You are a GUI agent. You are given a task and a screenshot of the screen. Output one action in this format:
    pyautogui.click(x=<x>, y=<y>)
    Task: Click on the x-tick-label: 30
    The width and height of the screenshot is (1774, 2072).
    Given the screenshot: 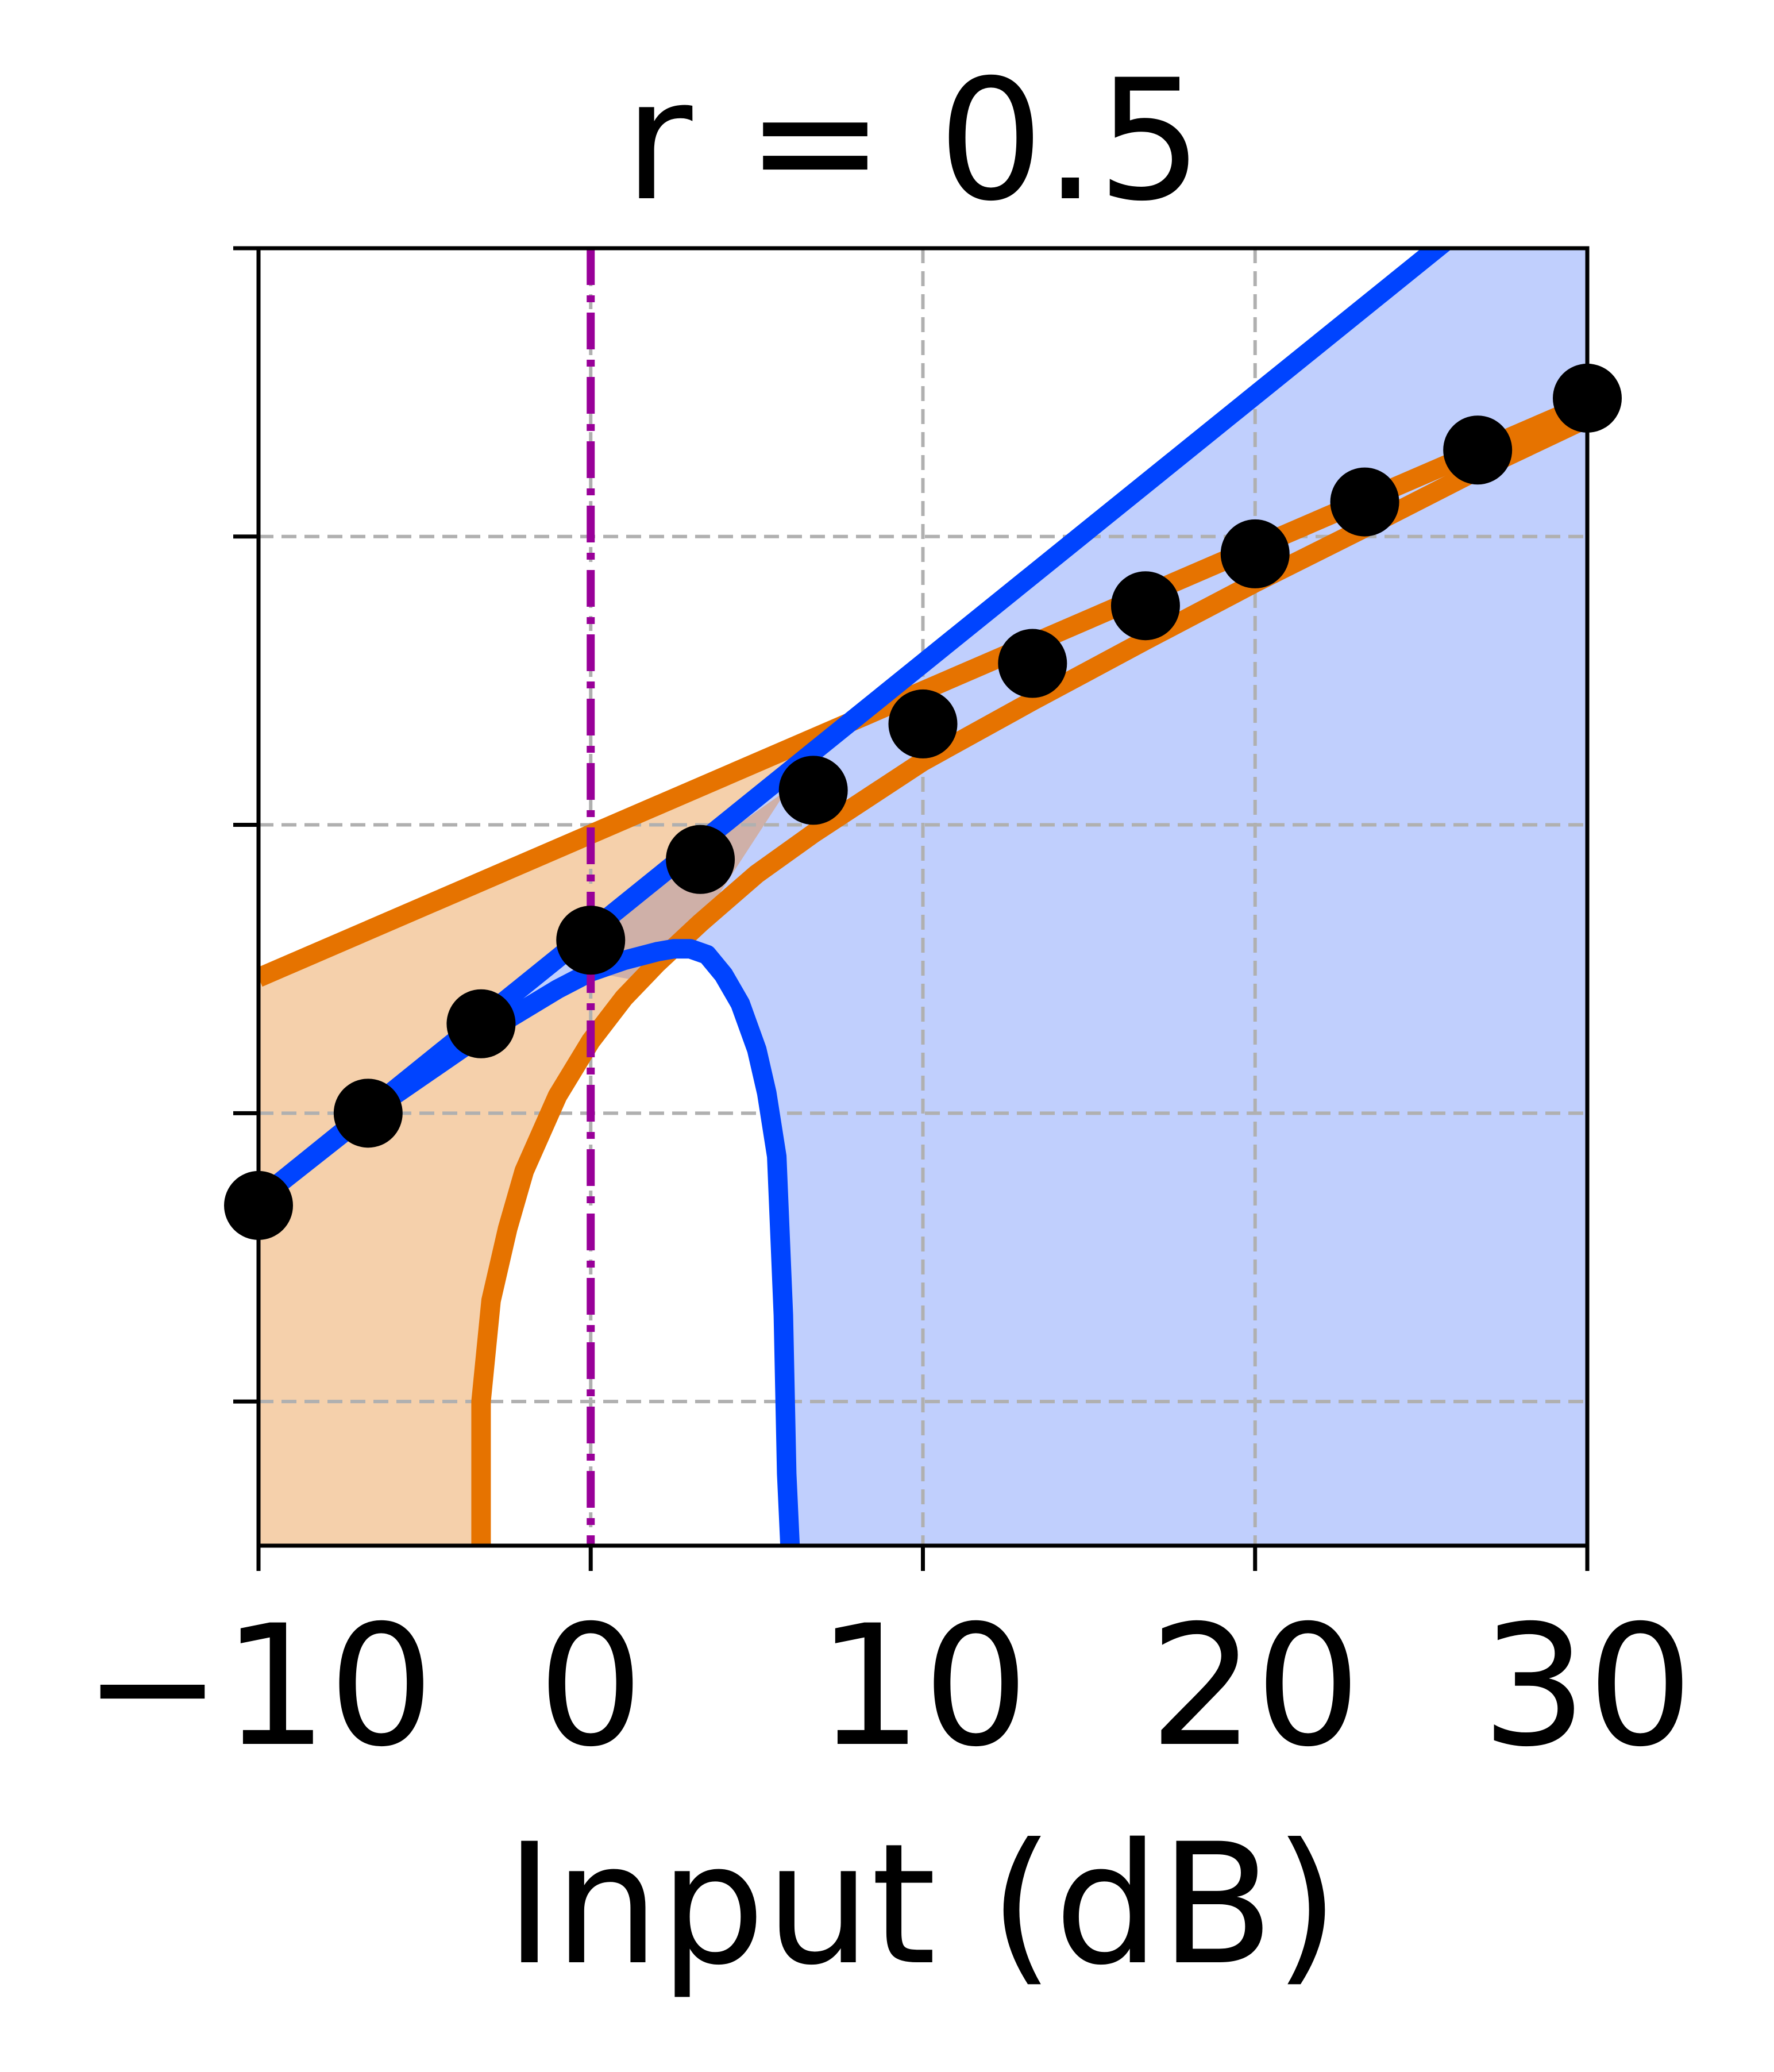 What is the action you would take?
    pyautogui.click(x=1587, y=1687)
    